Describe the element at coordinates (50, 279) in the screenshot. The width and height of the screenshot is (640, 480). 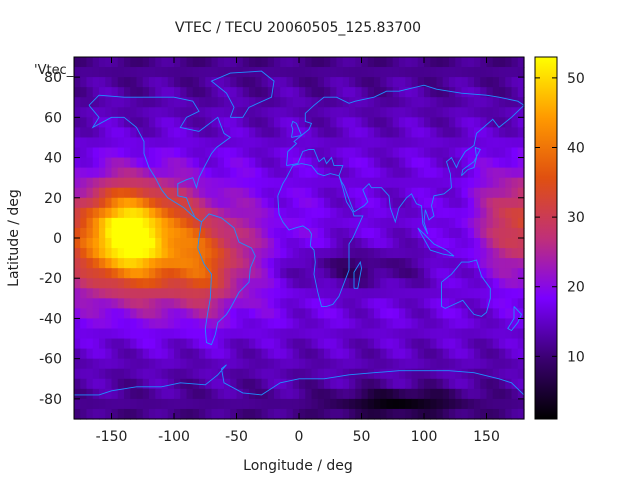
I see `y-tick-label: -20` at that location.